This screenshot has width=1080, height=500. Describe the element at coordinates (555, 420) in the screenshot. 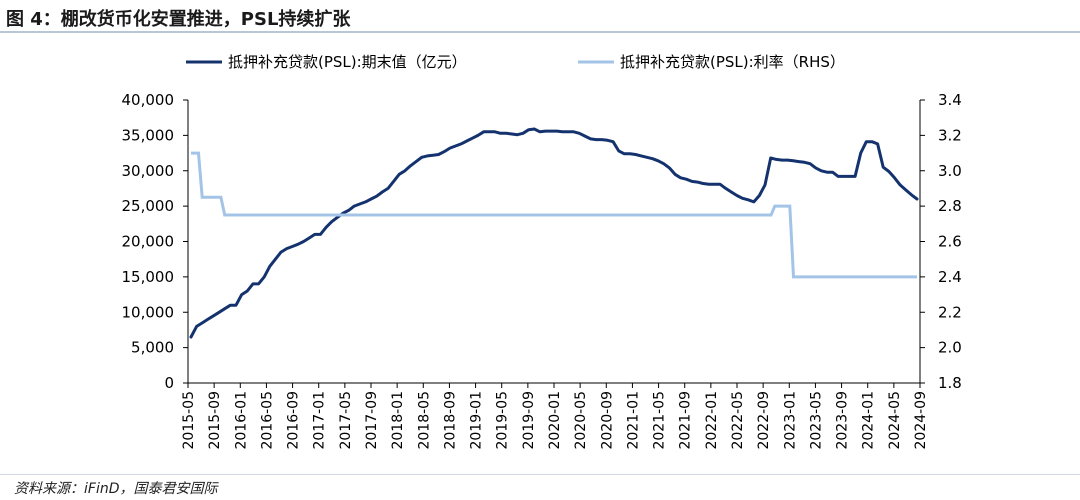

I see `x-tick-label: 2020-01` at that location.